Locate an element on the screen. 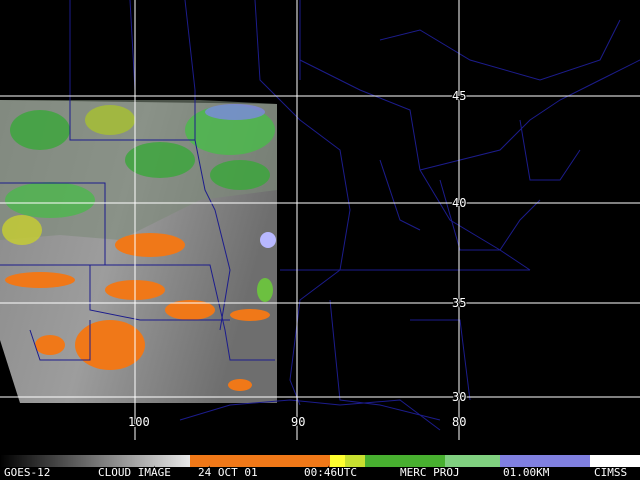  latitude-label: 35 is located at coordinates (459, 303).